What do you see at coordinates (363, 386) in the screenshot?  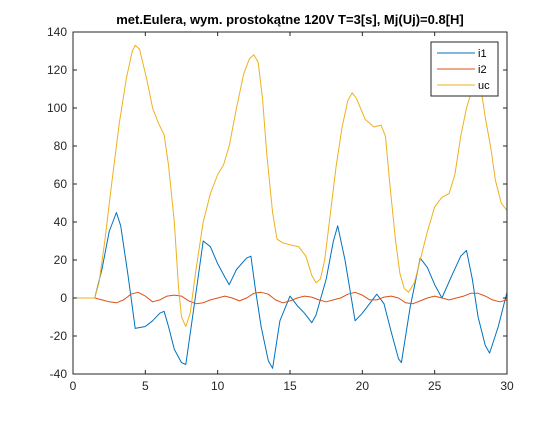 I see `x-tick-label: 20` at bounding box center [363, 386].